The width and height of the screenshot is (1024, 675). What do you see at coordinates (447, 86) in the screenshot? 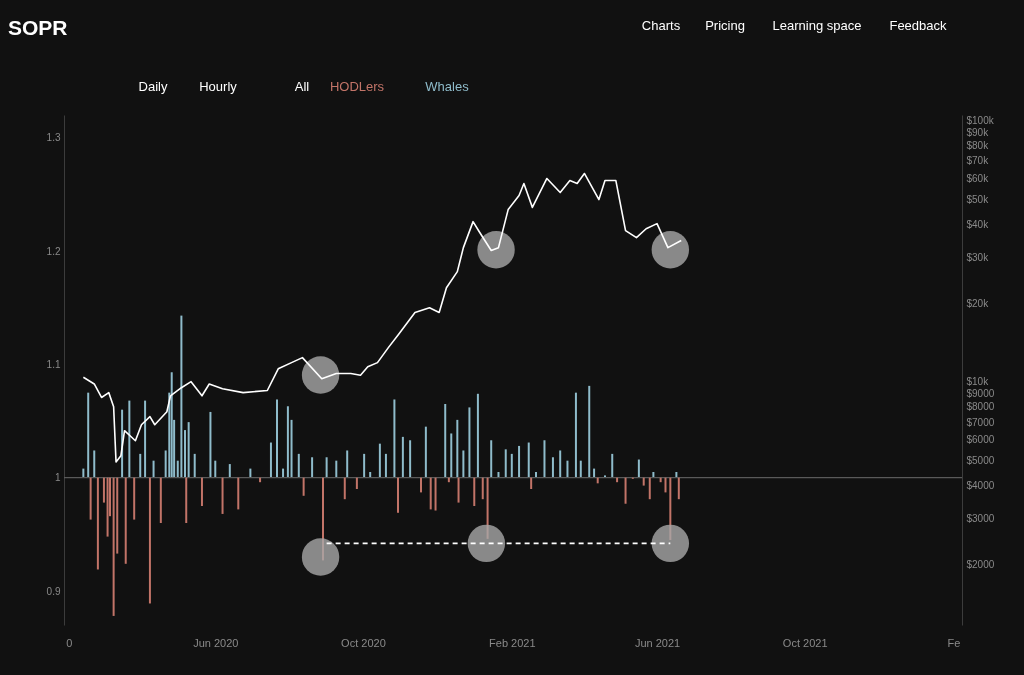
I see `text: Whales` at bounding box center [447, 86].